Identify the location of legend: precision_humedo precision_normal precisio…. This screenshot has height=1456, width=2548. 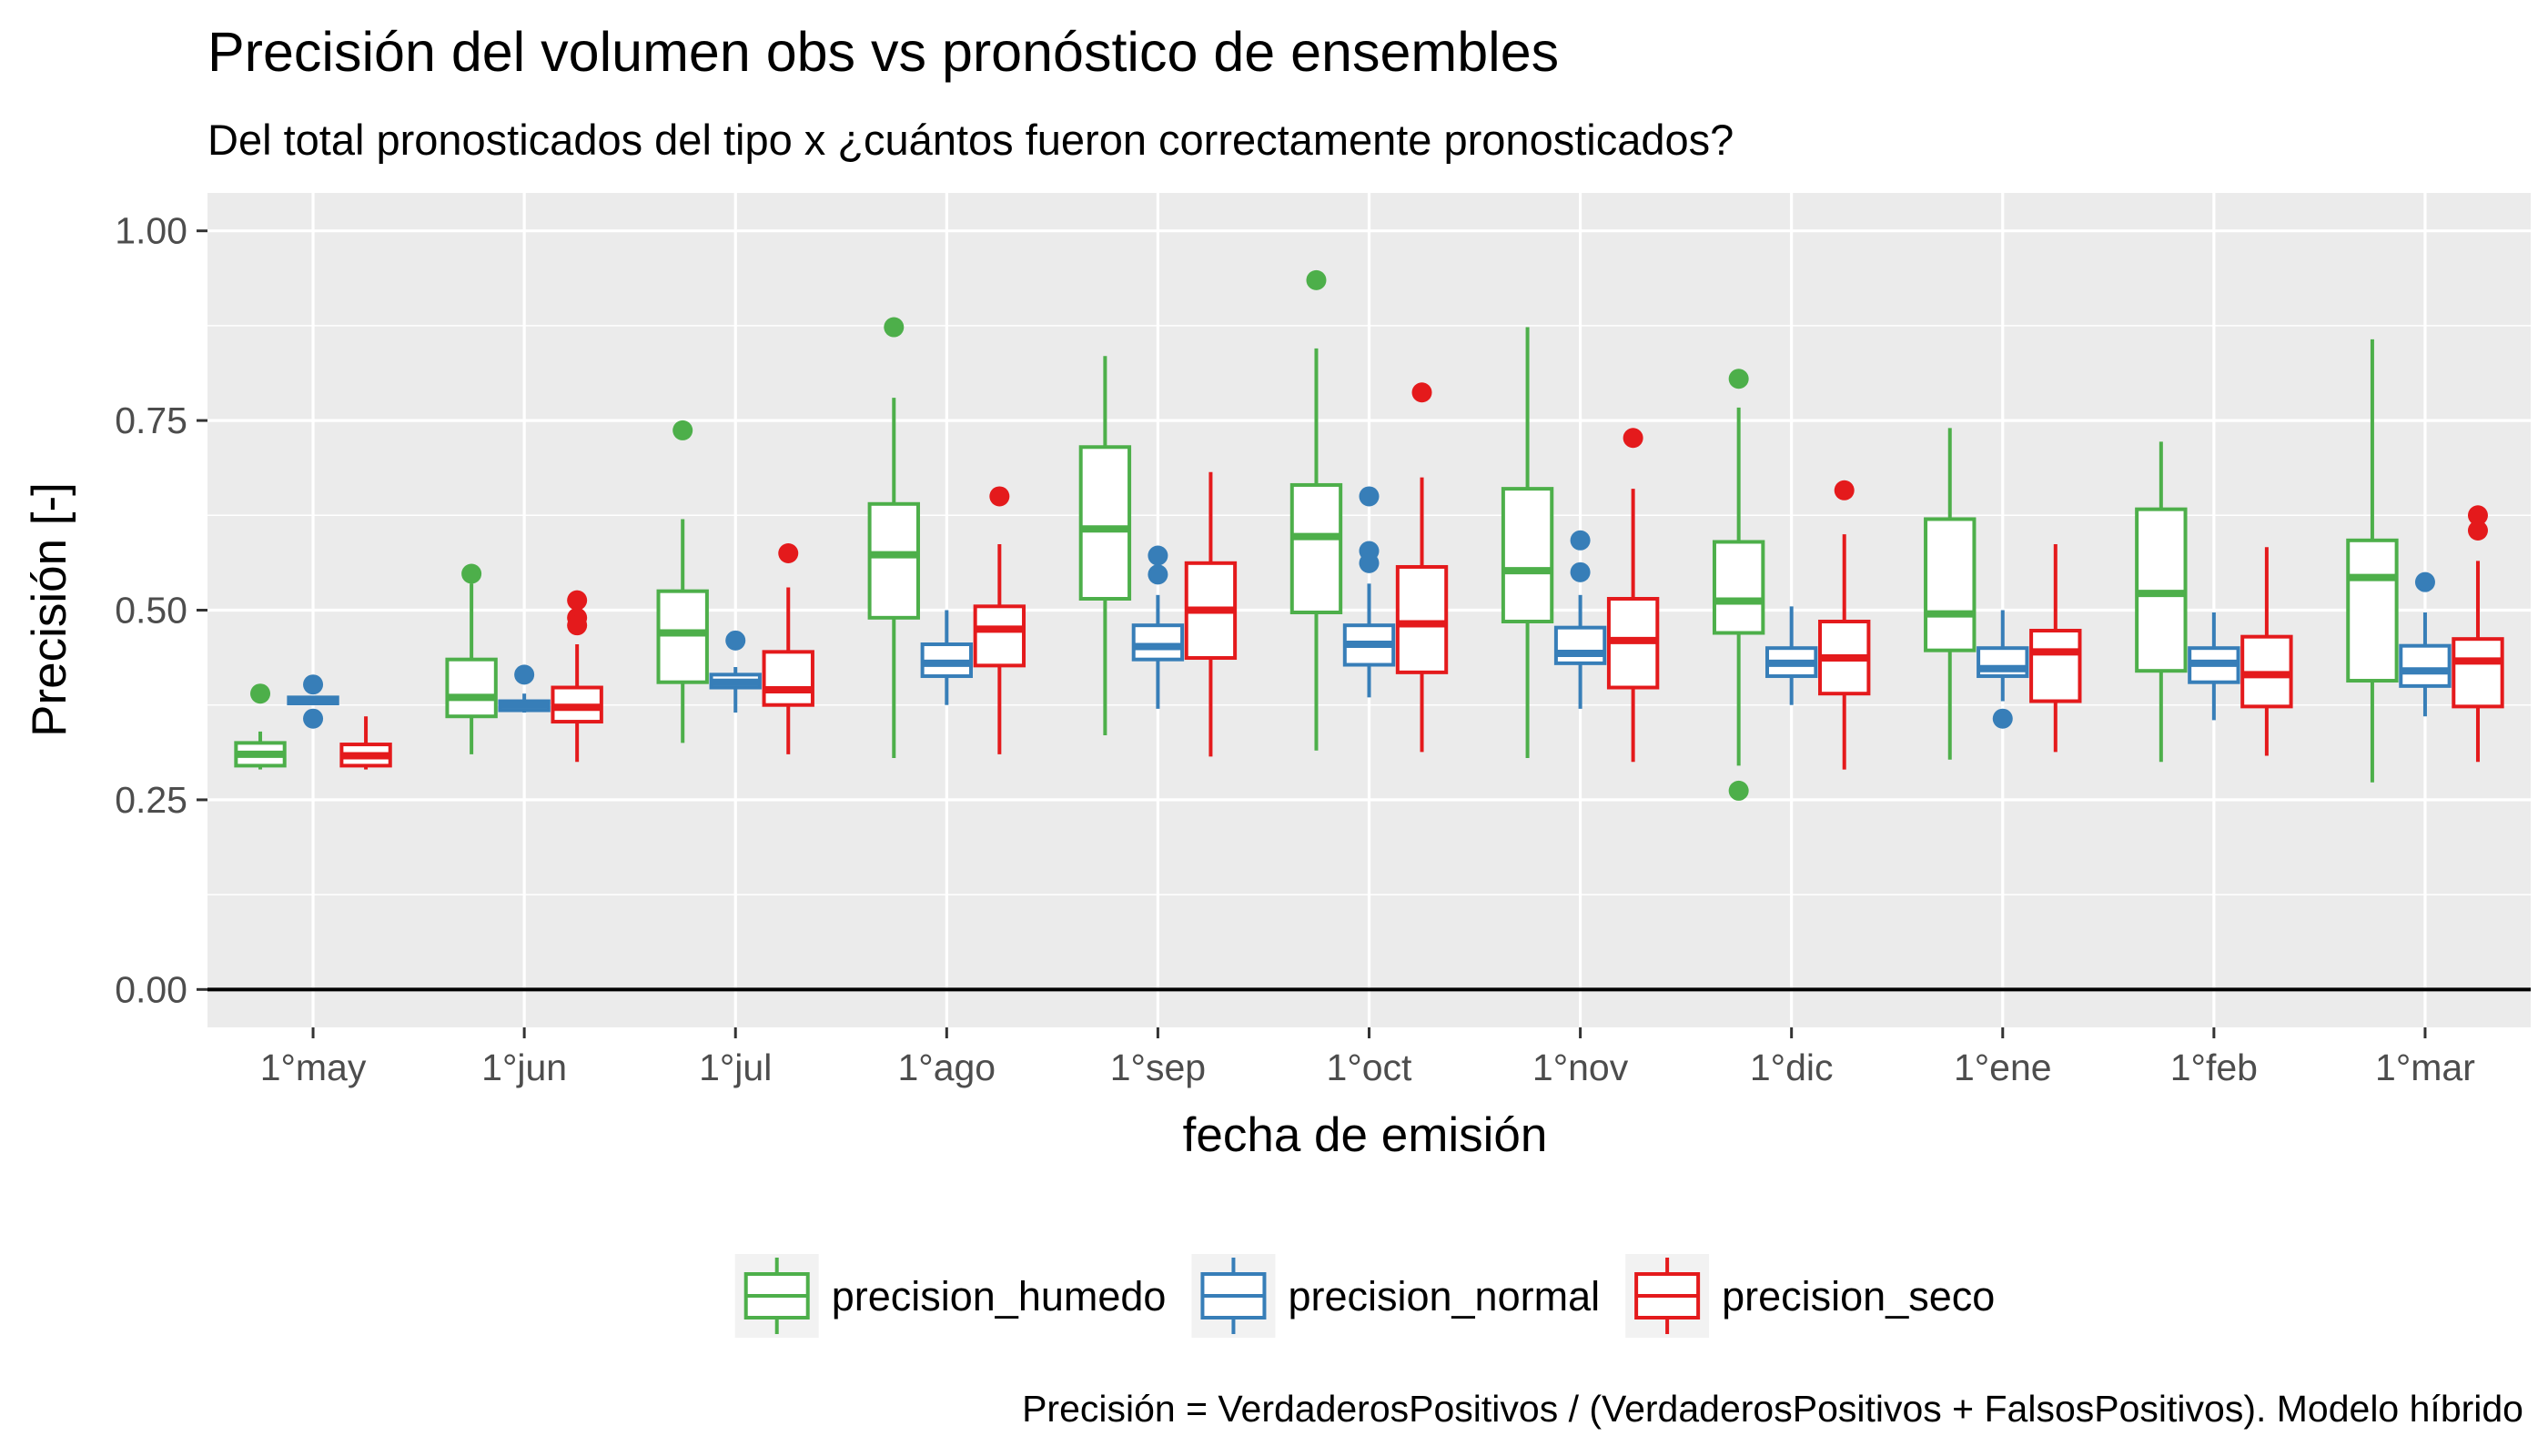
(1364, 1296).